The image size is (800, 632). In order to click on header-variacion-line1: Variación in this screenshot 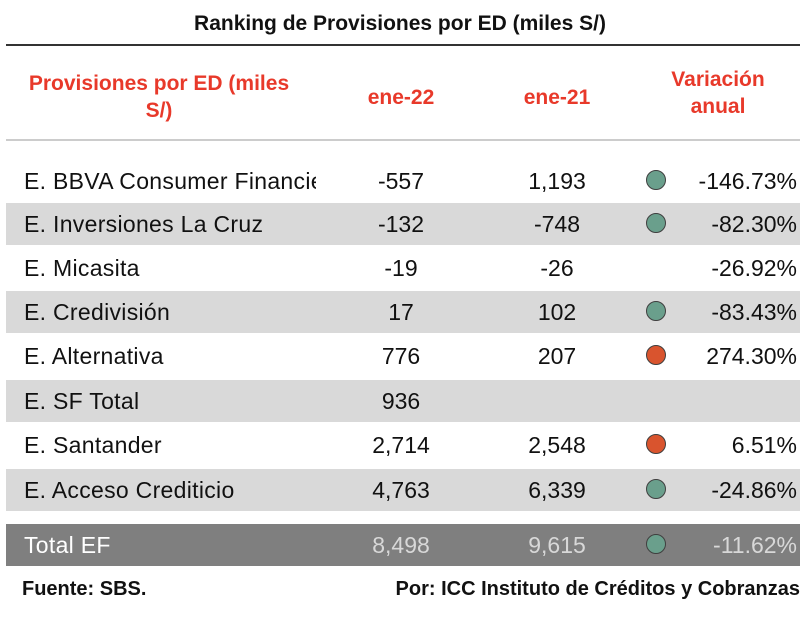, I will do `click(718, 79)`.